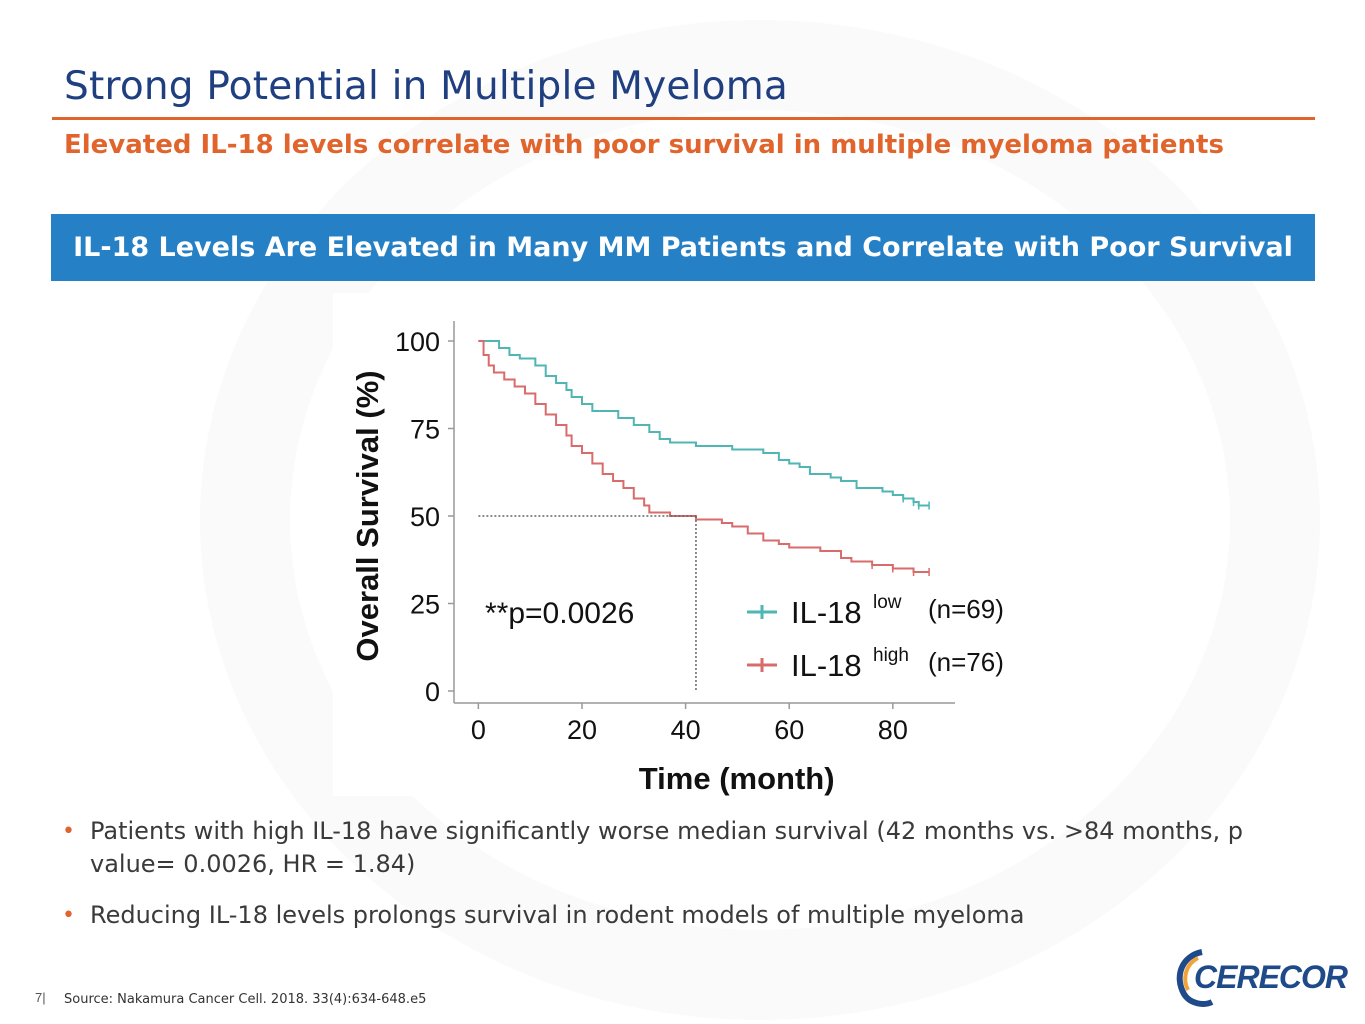 Image resolution: width=1365 pixels, height=1024 pixels. Describe the element at coordinates (704, 423) in the screenshot. I see `series-line-low` at that location.